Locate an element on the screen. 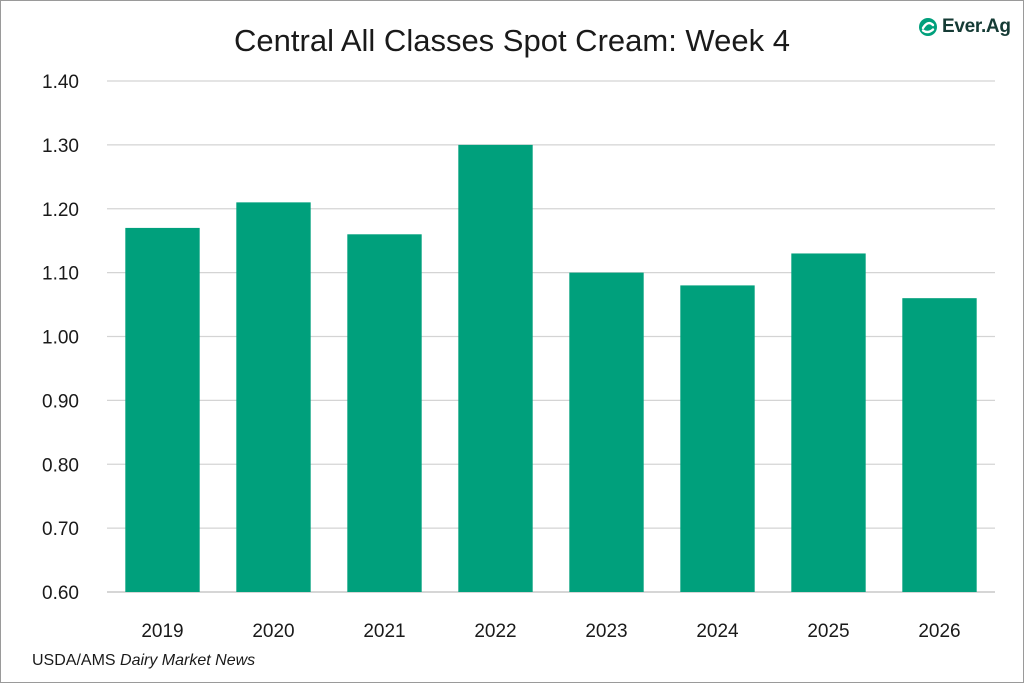  brand-logo: Ever.Ag is located at coordinates (964, 27).